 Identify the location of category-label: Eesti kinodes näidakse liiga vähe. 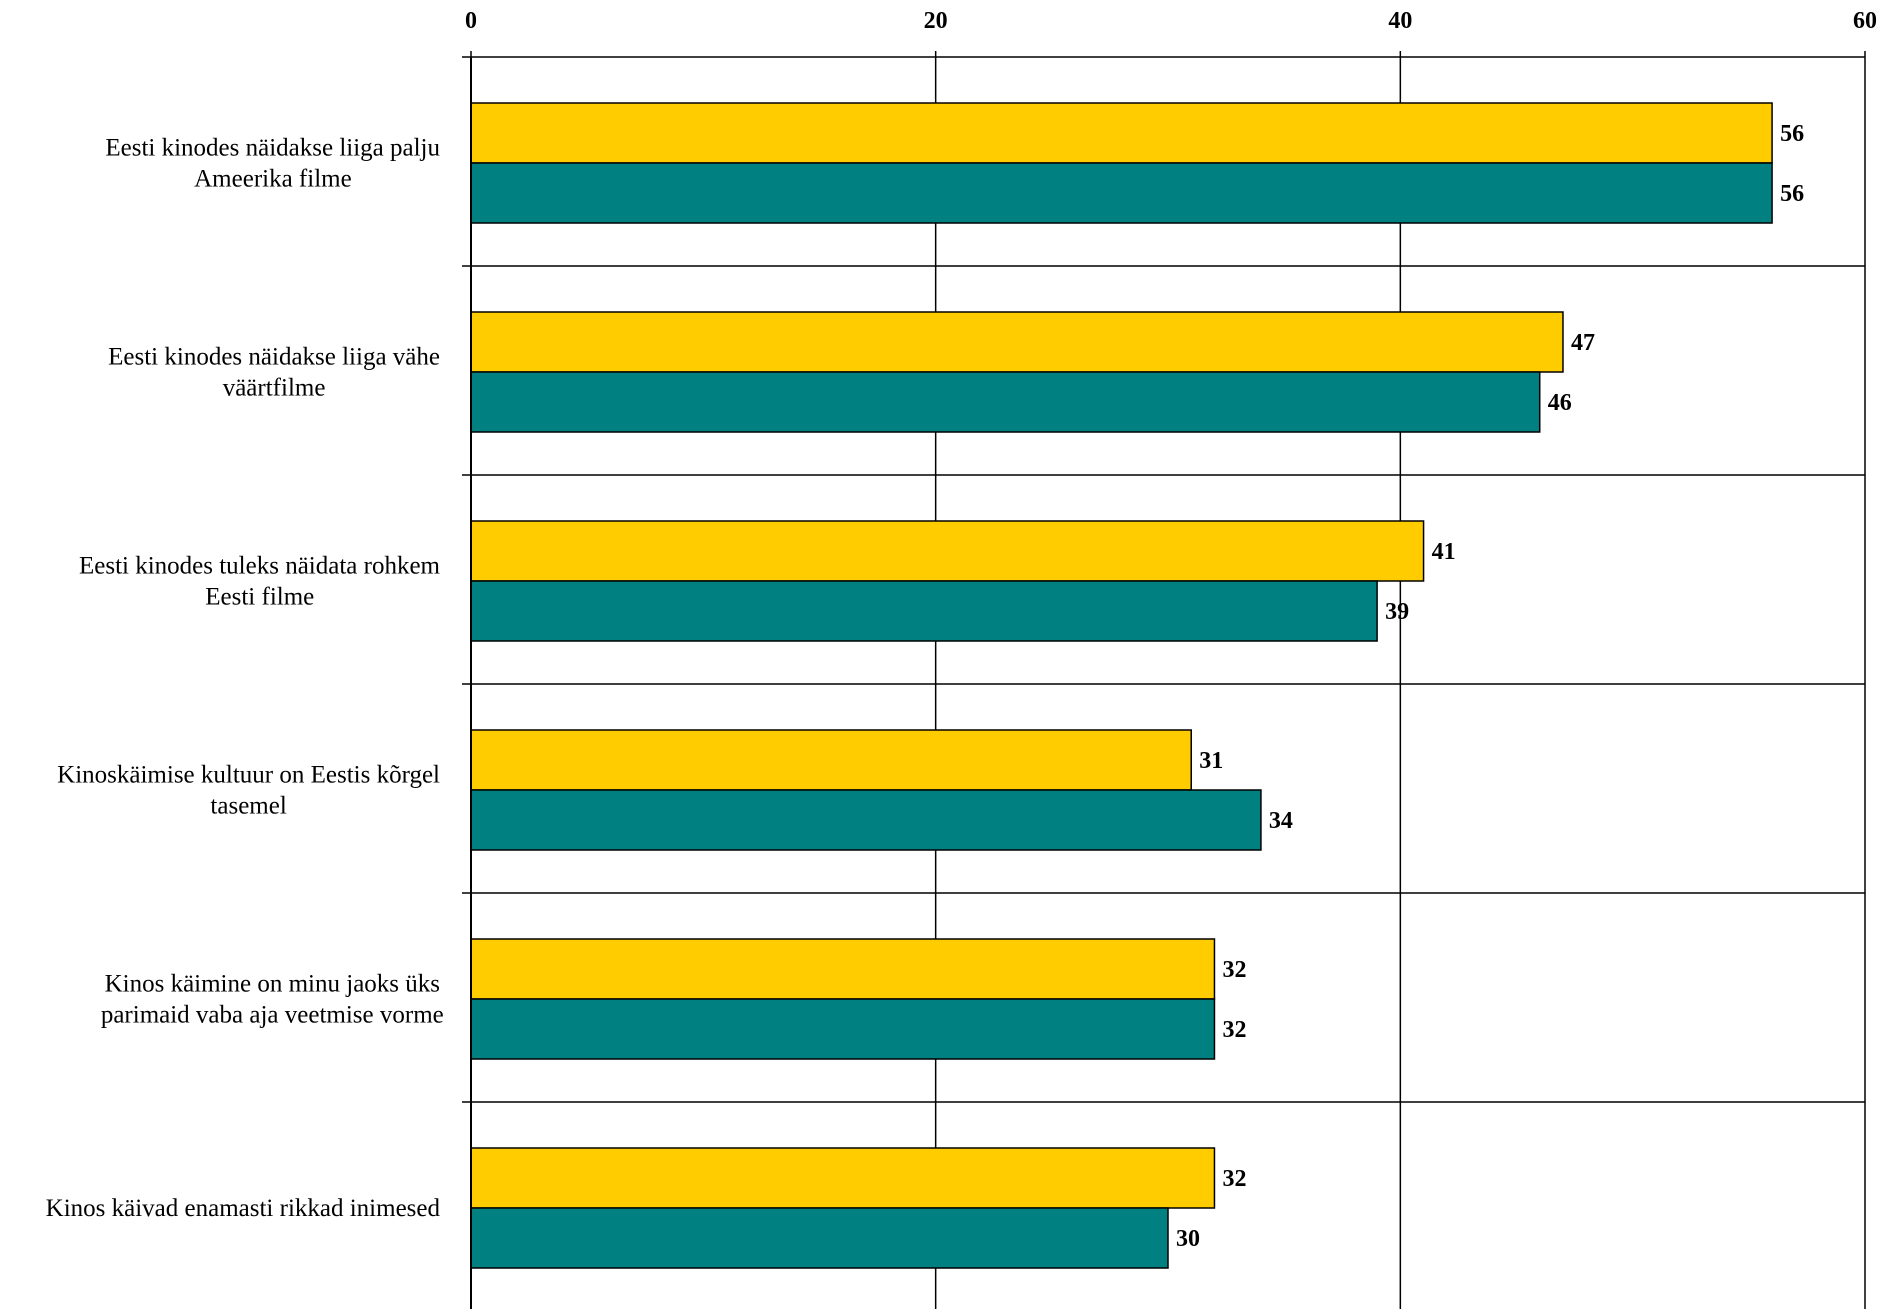
(274, 357).